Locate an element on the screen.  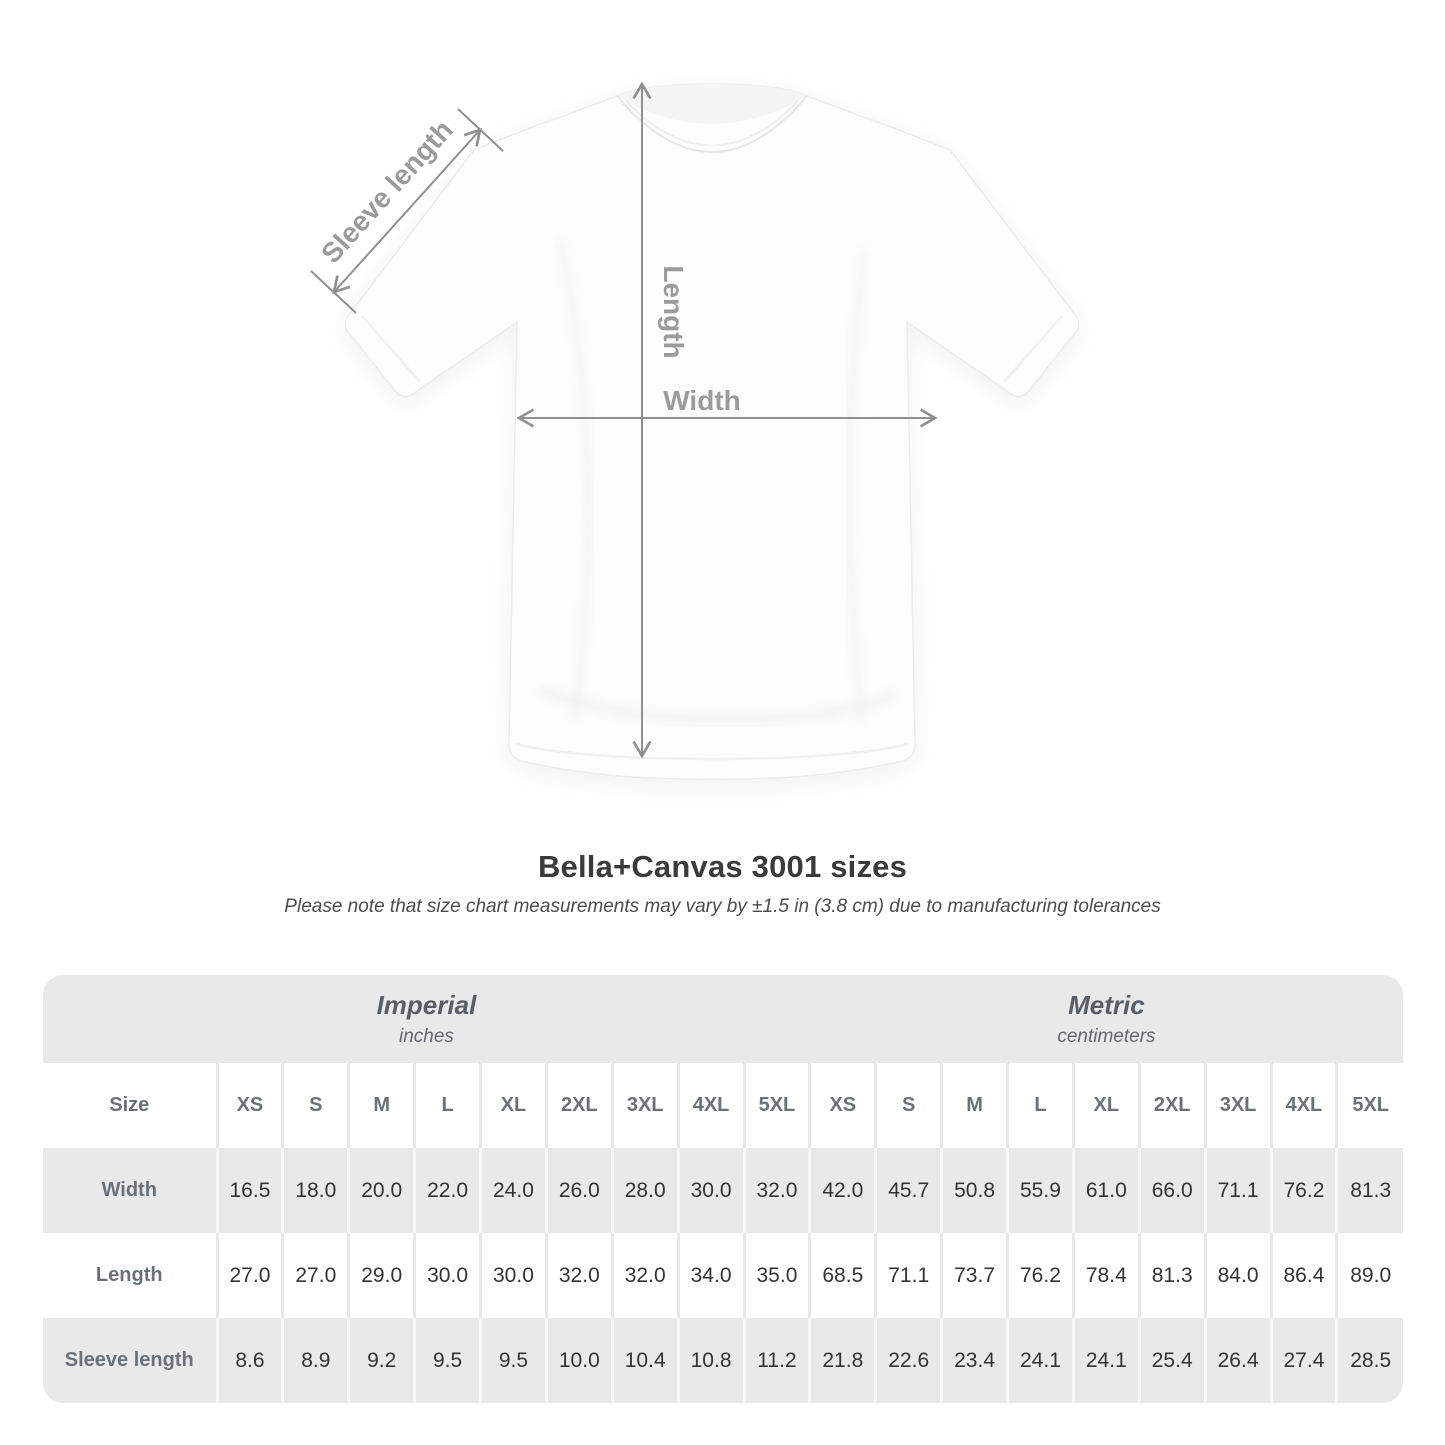
imperial-label: Imperial is located at coordinates (426, 1005).